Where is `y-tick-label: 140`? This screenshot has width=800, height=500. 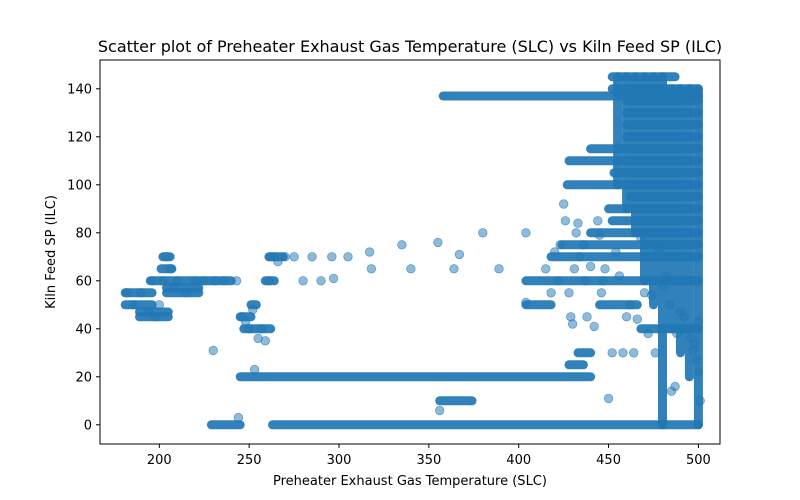 y-tick-label: 140 is located at coordinates (79, 89).